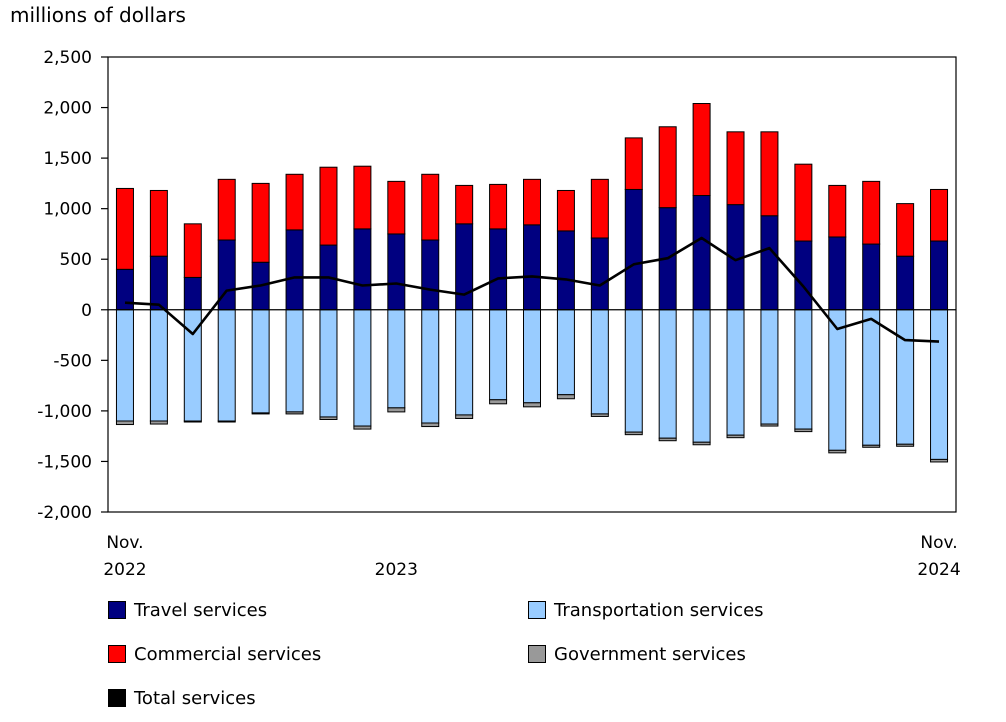 Image resolution: width=1006 pixels, height=722 pixels. I want to click on x-tick-label: 2024, so click(938, 570).